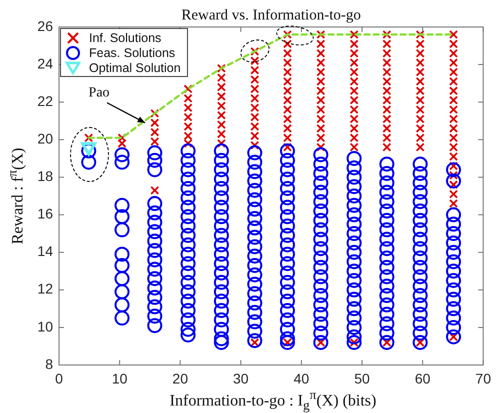 Image resolution: width=497 pixels, height=413 pixels. I want to click on y-tick-label: 8, so click(49, 364).